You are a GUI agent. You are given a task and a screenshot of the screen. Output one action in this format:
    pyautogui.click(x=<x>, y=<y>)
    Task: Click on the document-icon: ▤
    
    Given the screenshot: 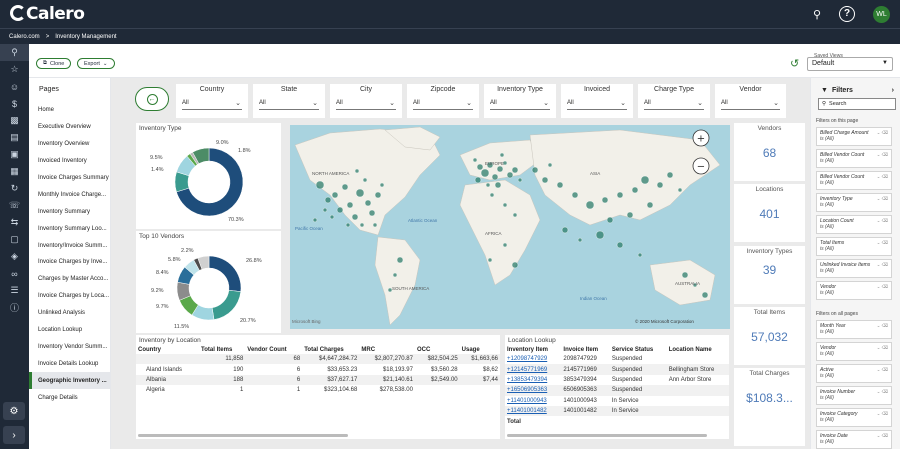 What is the action you would take?
    pyautogui.click(x=14, y=137)
    